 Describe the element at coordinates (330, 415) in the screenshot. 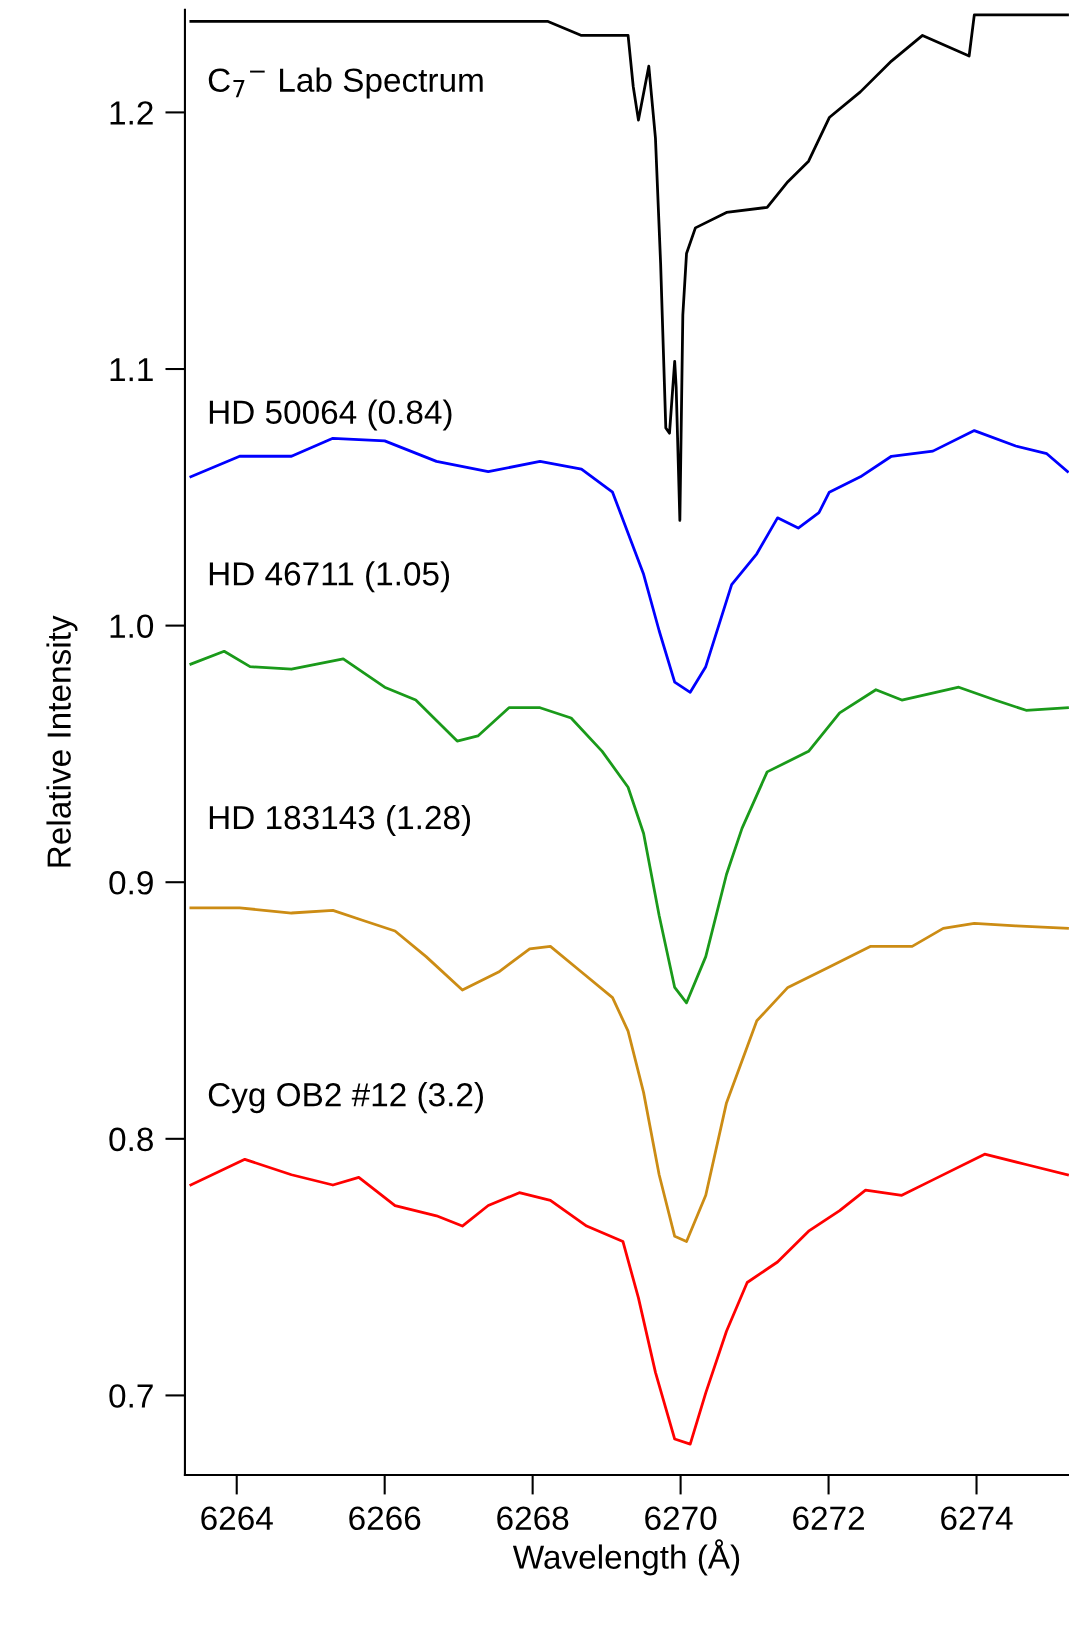

I see `series-label: HD 50064 (0.84)` at that location.